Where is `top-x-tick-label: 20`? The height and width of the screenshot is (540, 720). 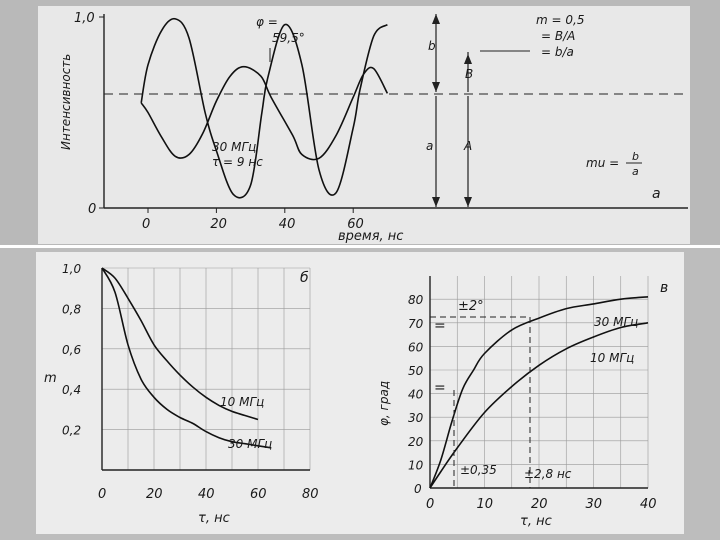 top-x-tick-label: 20 is located at coordinates (218, 224).